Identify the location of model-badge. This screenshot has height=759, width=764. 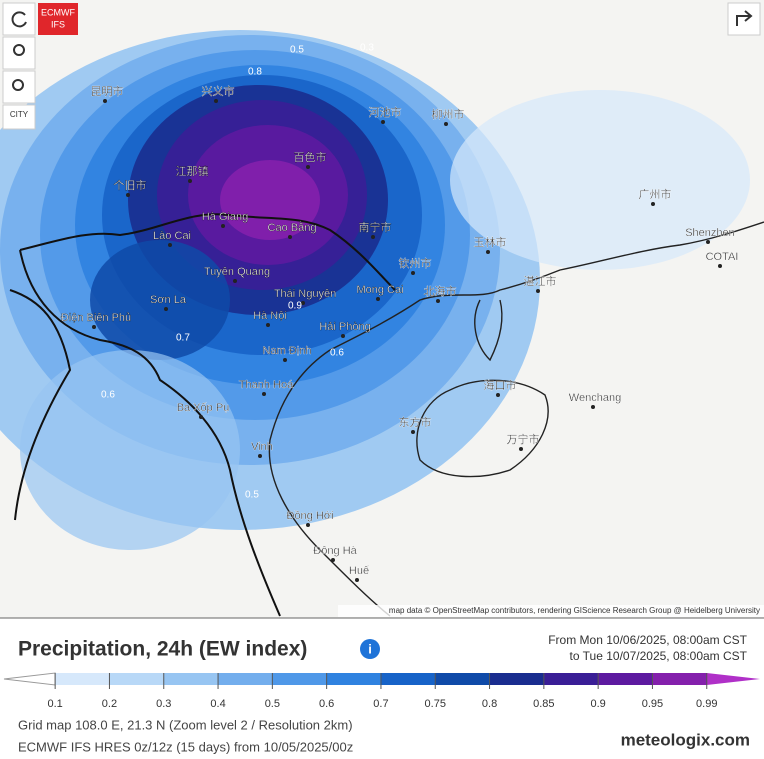
(58, 19).